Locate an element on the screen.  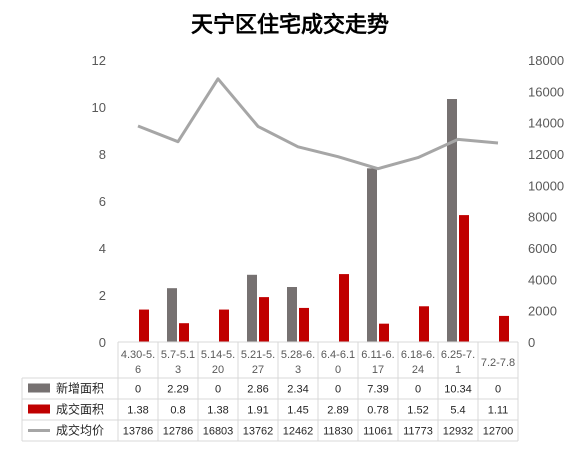
x-tick-label: 6.18-6. is located at coordinates (418, 355).